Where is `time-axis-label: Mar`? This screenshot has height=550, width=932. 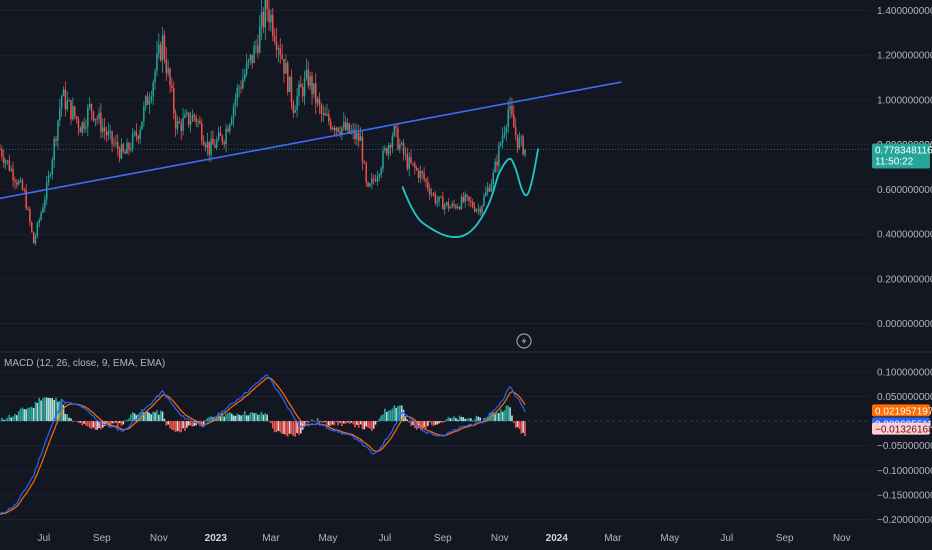
time-axis-label: Mar is located at coordinates (613, 538).